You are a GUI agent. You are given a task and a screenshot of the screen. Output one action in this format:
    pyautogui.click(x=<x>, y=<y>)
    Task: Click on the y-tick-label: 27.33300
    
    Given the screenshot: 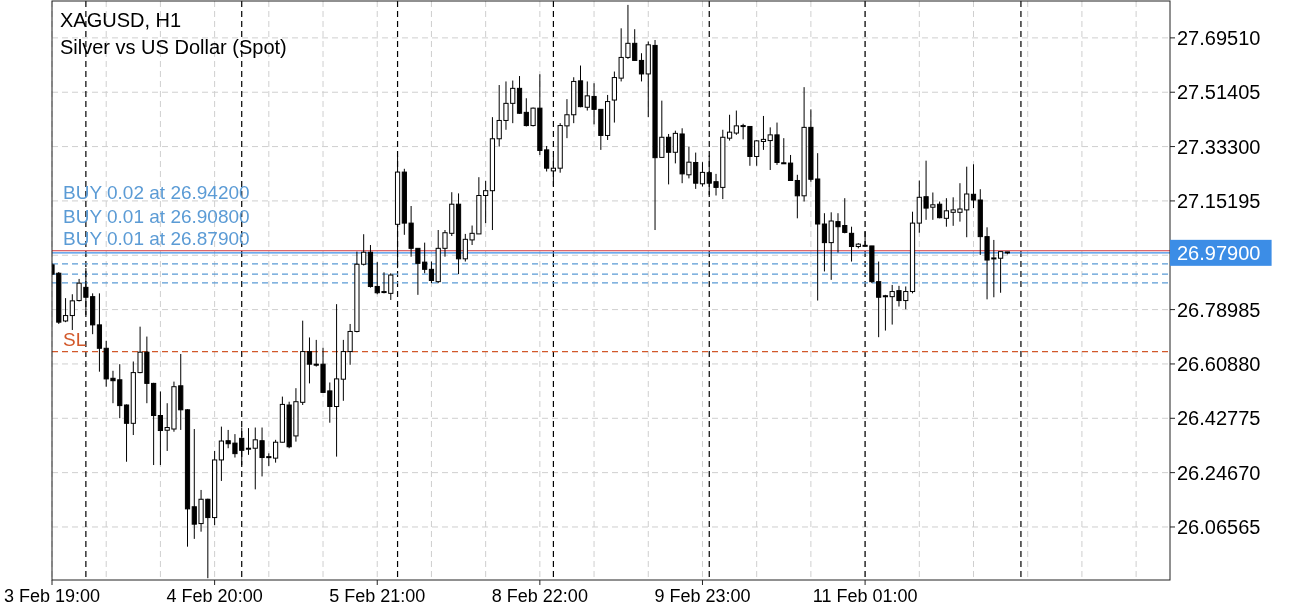 What is the action you would take?
    pyautogui.click(x=1219, y=146)
    